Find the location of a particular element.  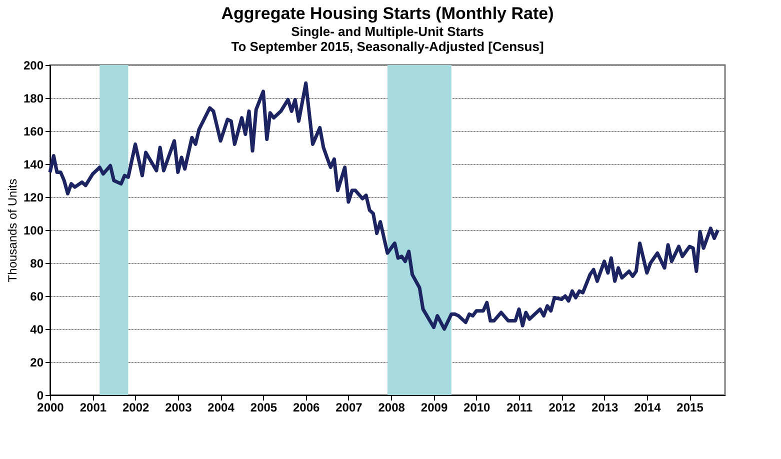

x-tick-label: 2004 is located at coordinates (221, 407).